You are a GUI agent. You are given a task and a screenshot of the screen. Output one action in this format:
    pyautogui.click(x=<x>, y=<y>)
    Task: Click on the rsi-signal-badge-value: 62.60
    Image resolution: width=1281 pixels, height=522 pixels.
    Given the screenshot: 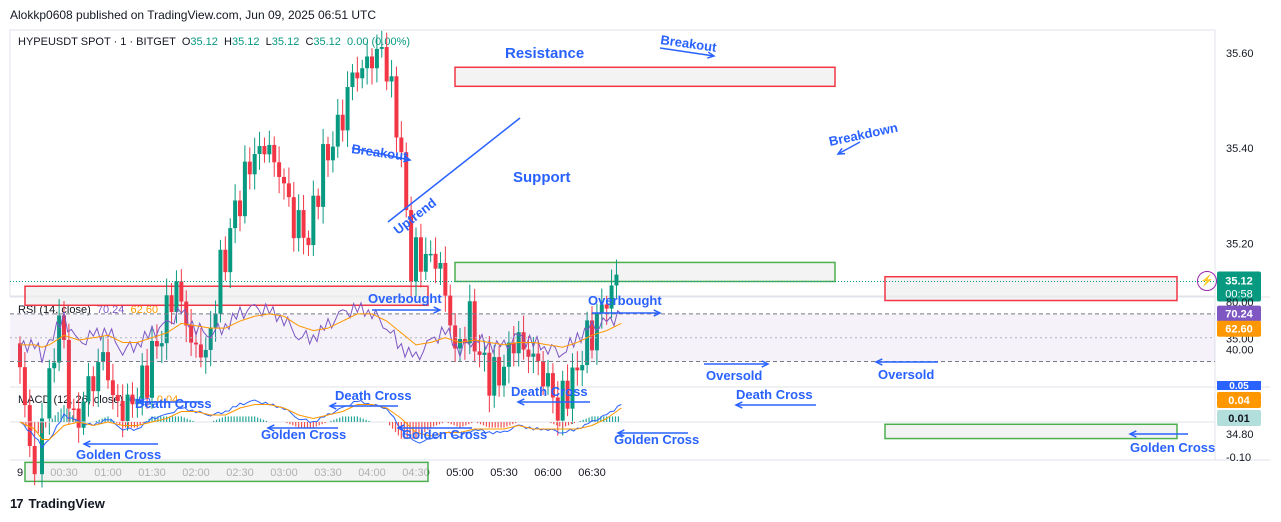 What is the action you would take?
    pyautogui.click(x=1239, y=330)
    